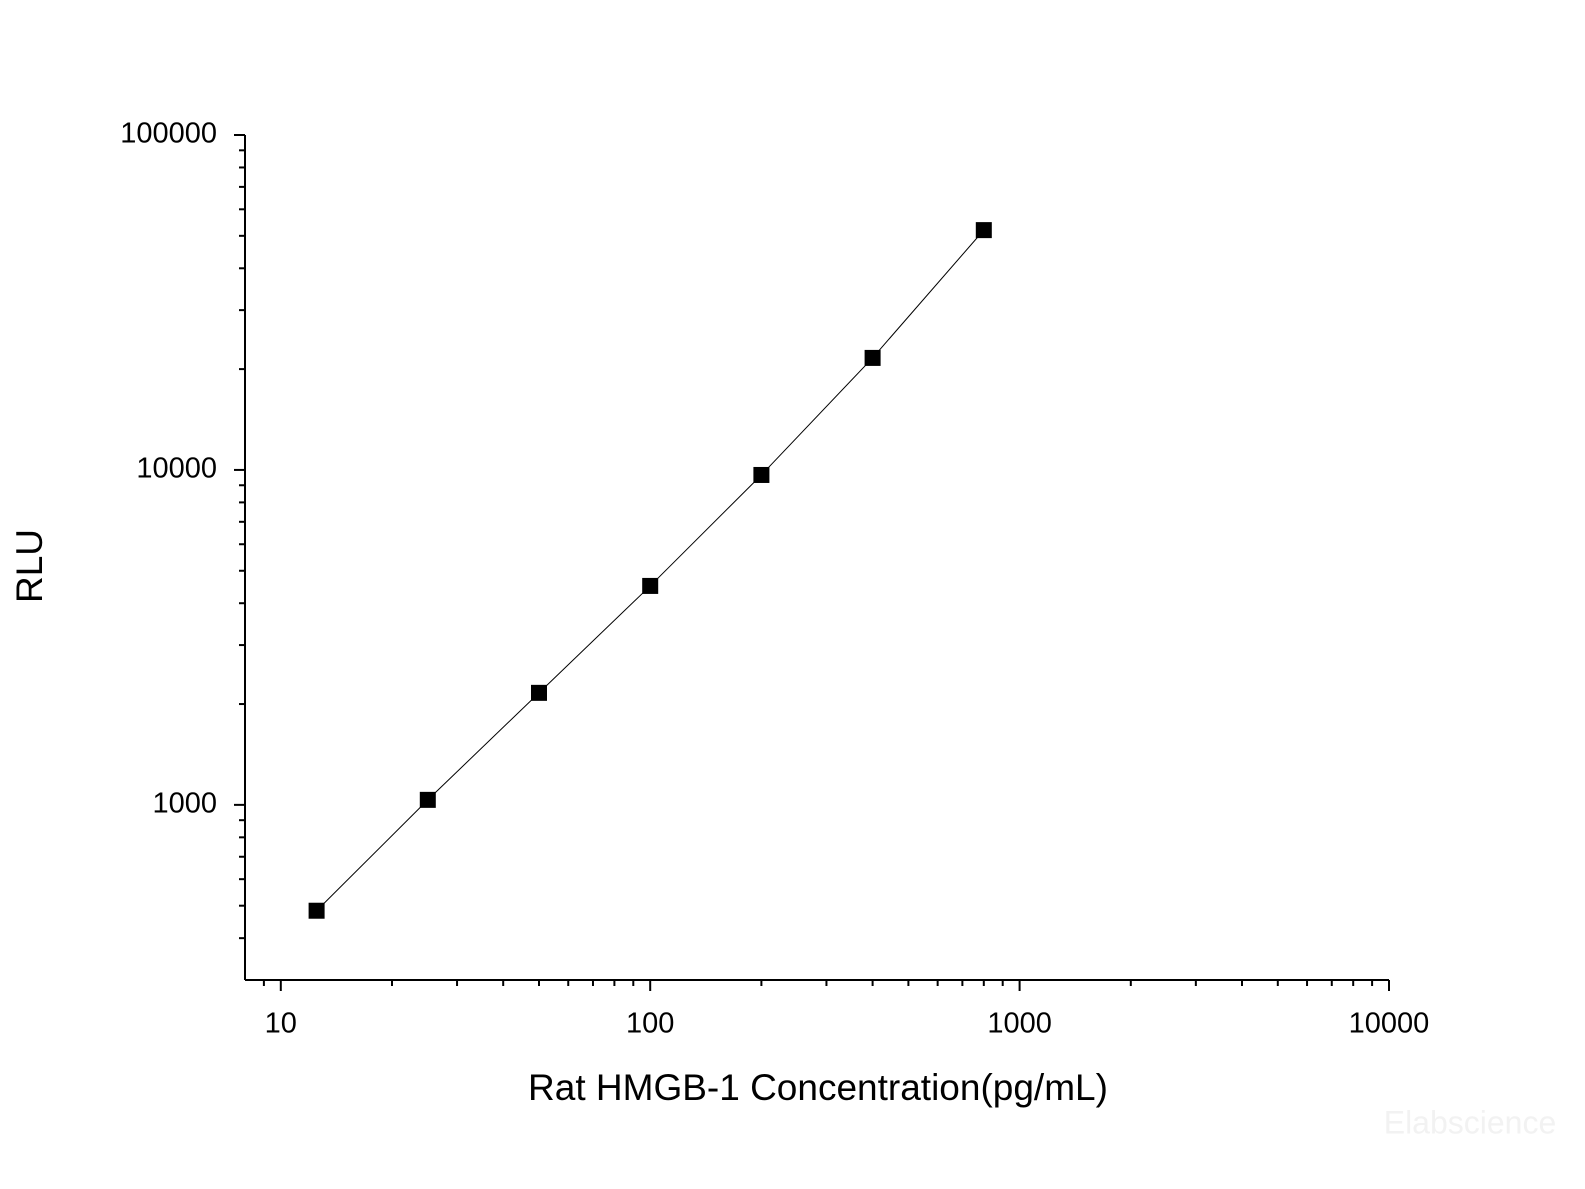 The image size is (1585, 1189). I want to click on x-tick-label: 100, so click(650, 1024).